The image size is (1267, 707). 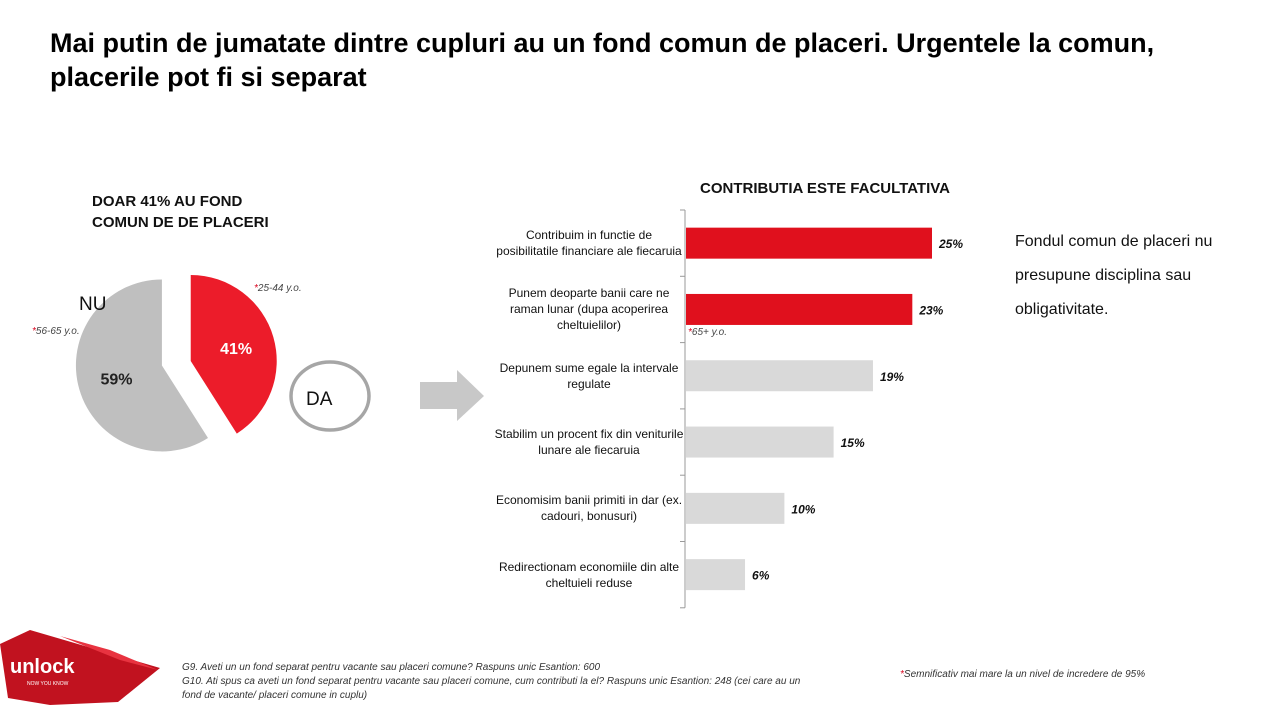 What do you see at coordinates (180, 222) in the screenshot?
I see `pie-heading-line2: COMUN DE DE PLACERI` at bounding box center [180, 222].